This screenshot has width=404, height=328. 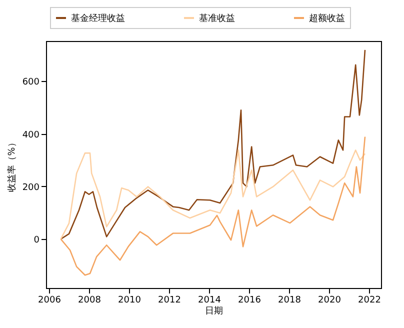 What do you see at coordinates (290, 301) in the screenshot?
I see `x-tick-label: 2018` at bounding box center [290, 301].